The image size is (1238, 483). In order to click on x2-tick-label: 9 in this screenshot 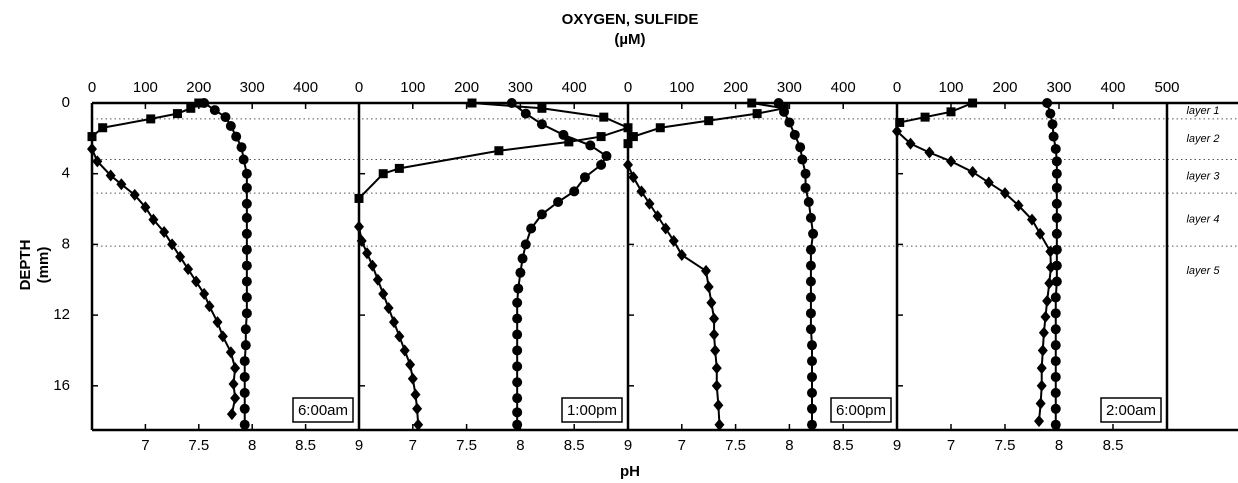, I will do `click(628, 445)`.